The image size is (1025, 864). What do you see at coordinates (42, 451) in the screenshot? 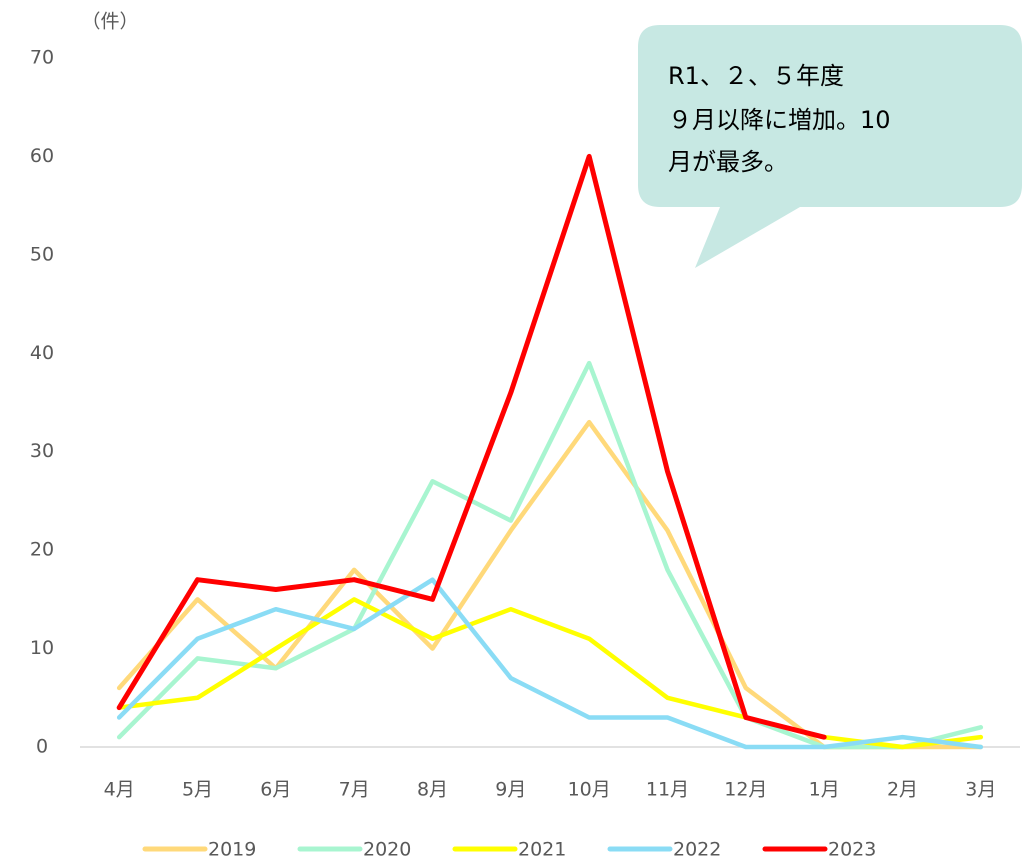
I see `y-tick-label: 30` at bounding box center [42, 451].